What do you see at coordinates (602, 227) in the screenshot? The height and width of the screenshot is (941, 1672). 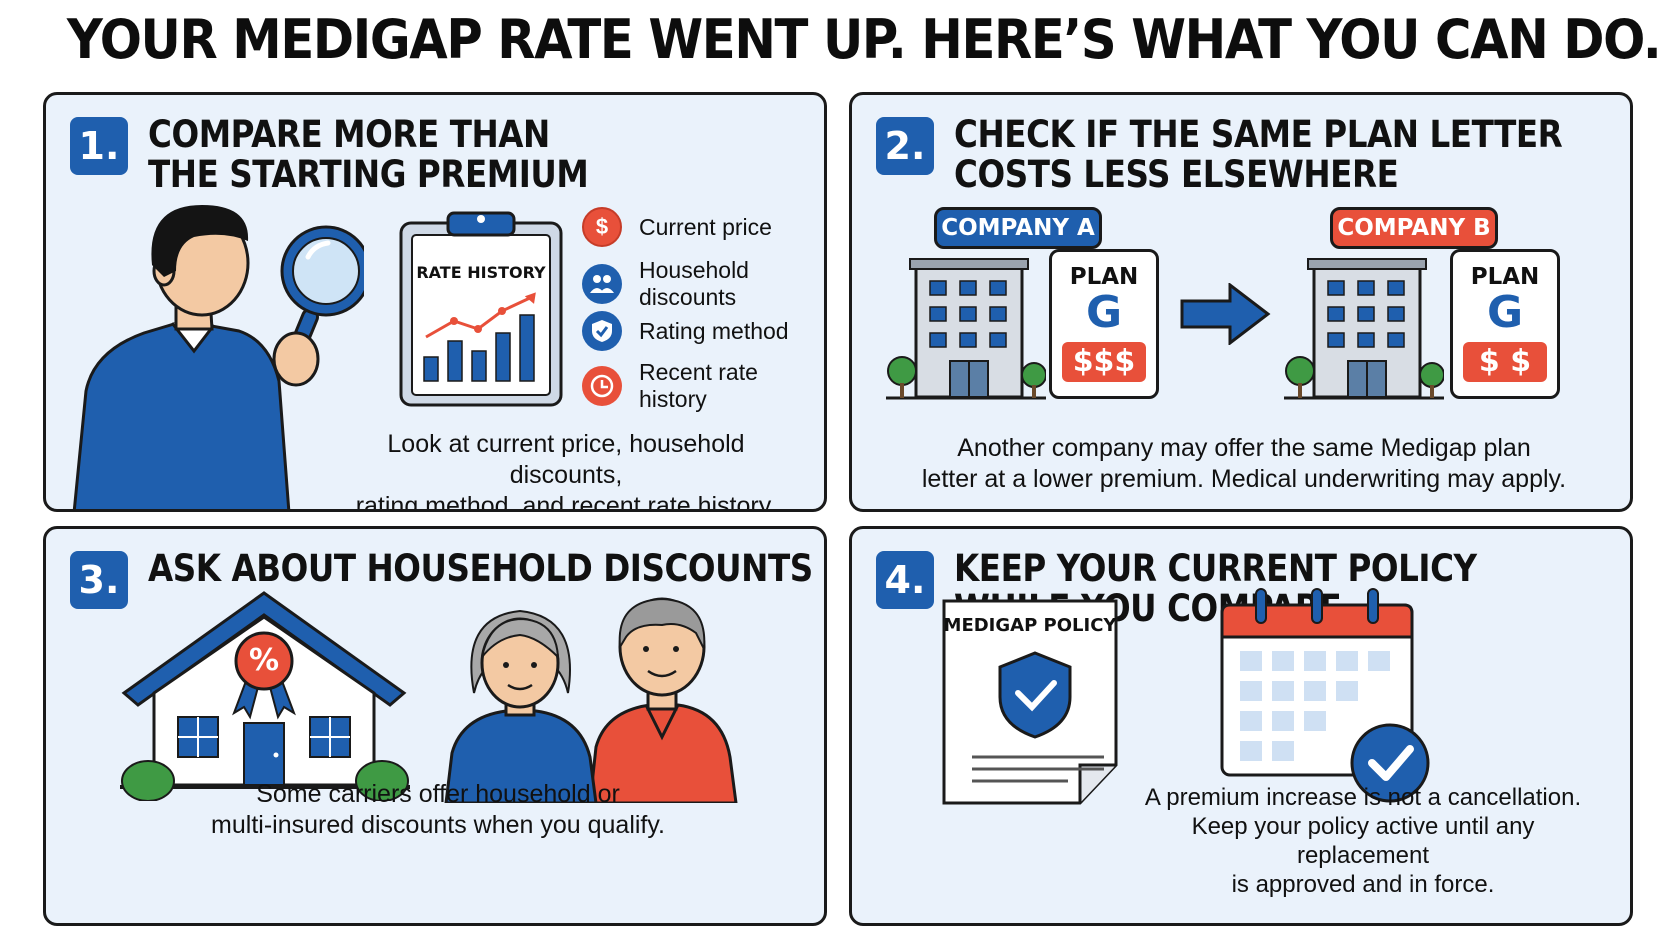 I see `dollar-icon: $` at bounding box center [602, 227].